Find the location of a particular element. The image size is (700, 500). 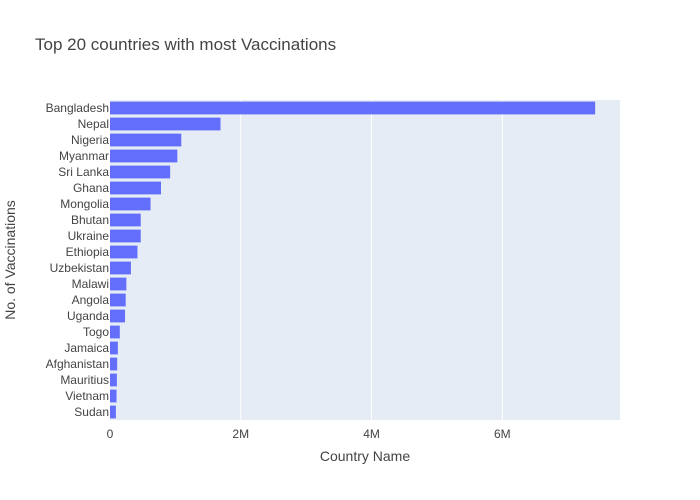

y-tick-label: Ethiopia is located at coordinates (88, 252).